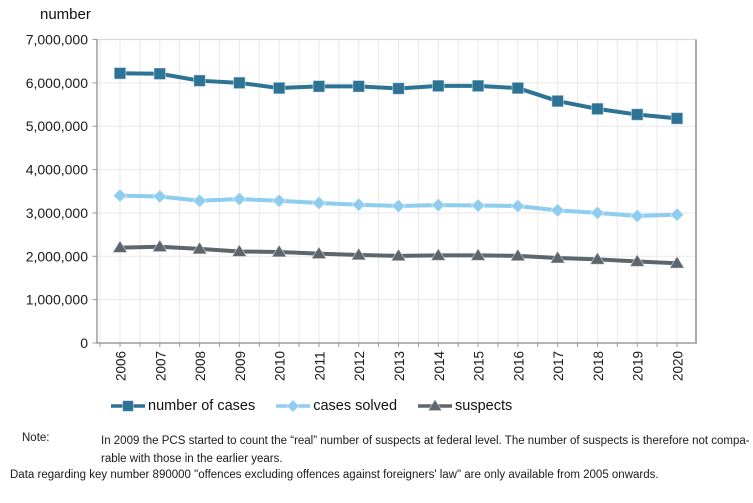 This screenshot has width=753, height=503. What do you see at coordinates (57, 83) in the screenshot?
I see `svg-text: 6,000,000` at bounding box center [57, 83].